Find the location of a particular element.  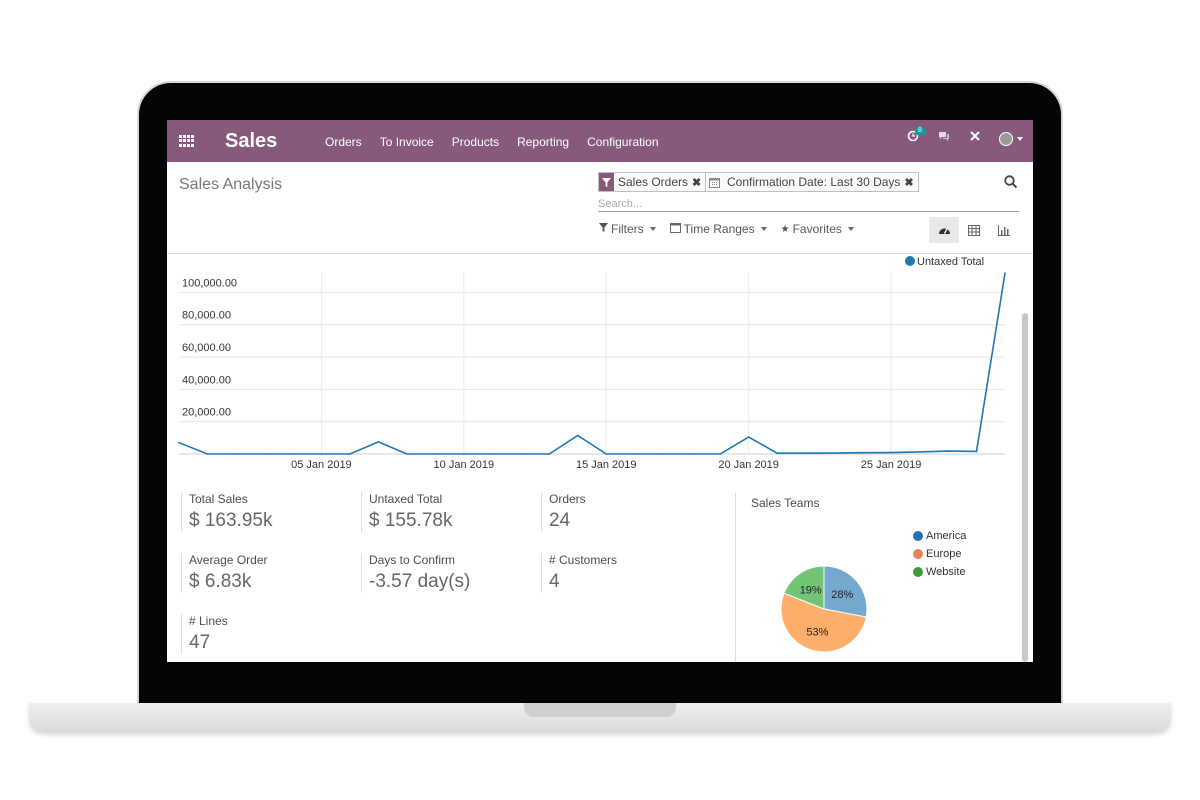

search-options: Filters Time Ranges ★ Favorites is located at coordinates (733, 229).